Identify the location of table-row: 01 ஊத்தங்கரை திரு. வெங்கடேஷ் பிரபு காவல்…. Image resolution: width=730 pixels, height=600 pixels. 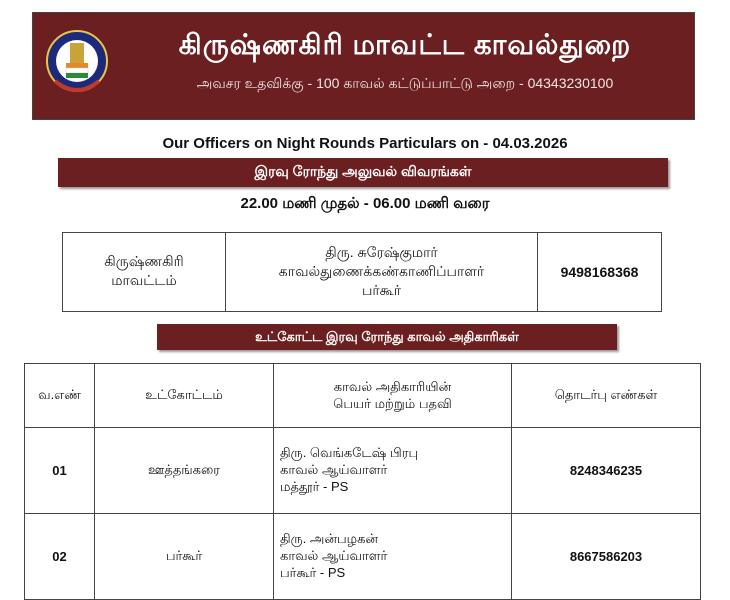
(362, 470).